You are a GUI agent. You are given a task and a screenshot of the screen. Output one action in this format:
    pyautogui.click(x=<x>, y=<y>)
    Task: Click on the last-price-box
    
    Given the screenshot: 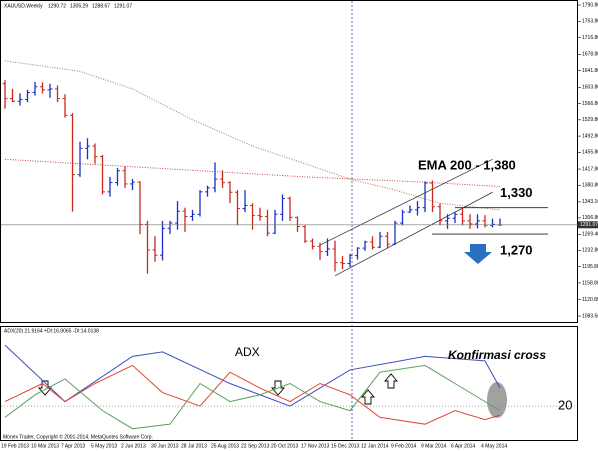 What is the action you would take?
    pyautogui.click(x=588, y=225)
    